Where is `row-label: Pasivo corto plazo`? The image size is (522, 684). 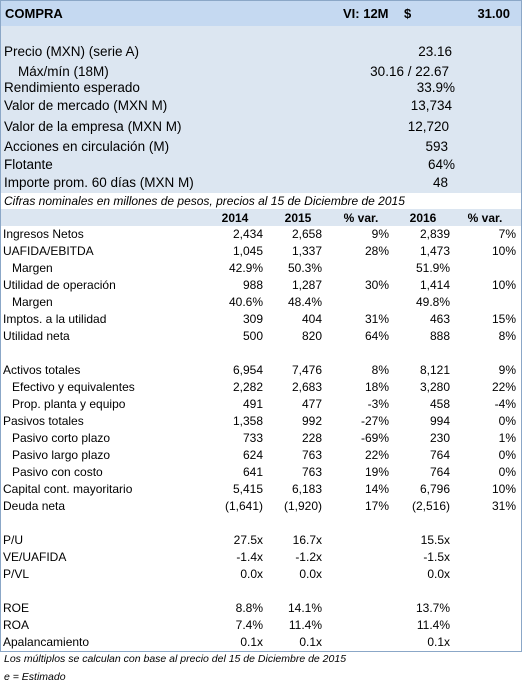 row-label: Pasivo corto plazo is located at coordinates (61, 438).